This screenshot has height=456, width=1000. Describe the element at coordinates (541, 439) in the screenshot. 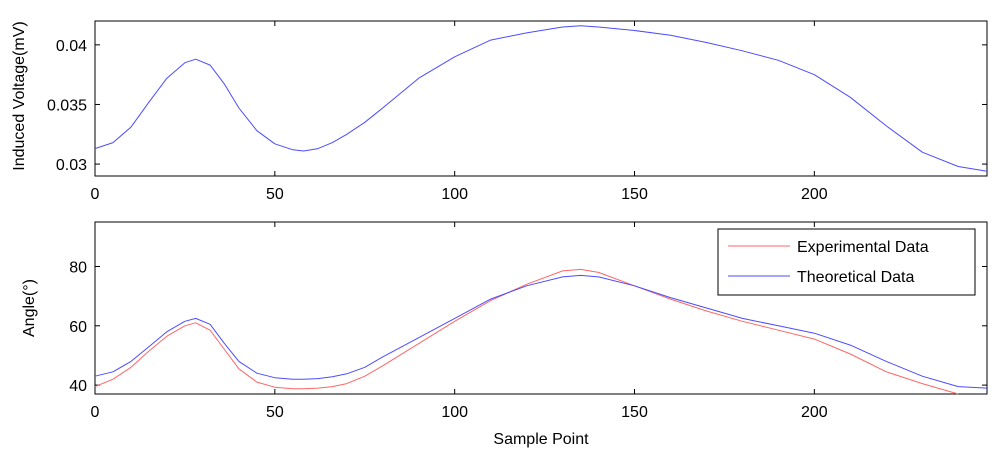

I see `sample-point-x-axis-label: Sample Point` at that location.